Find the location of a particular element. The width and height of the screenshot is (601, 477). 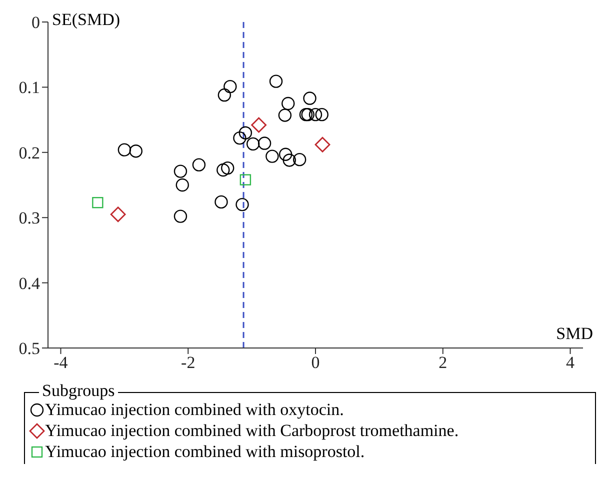

x-tick-label: 2 is located at coordinates (443, 362).